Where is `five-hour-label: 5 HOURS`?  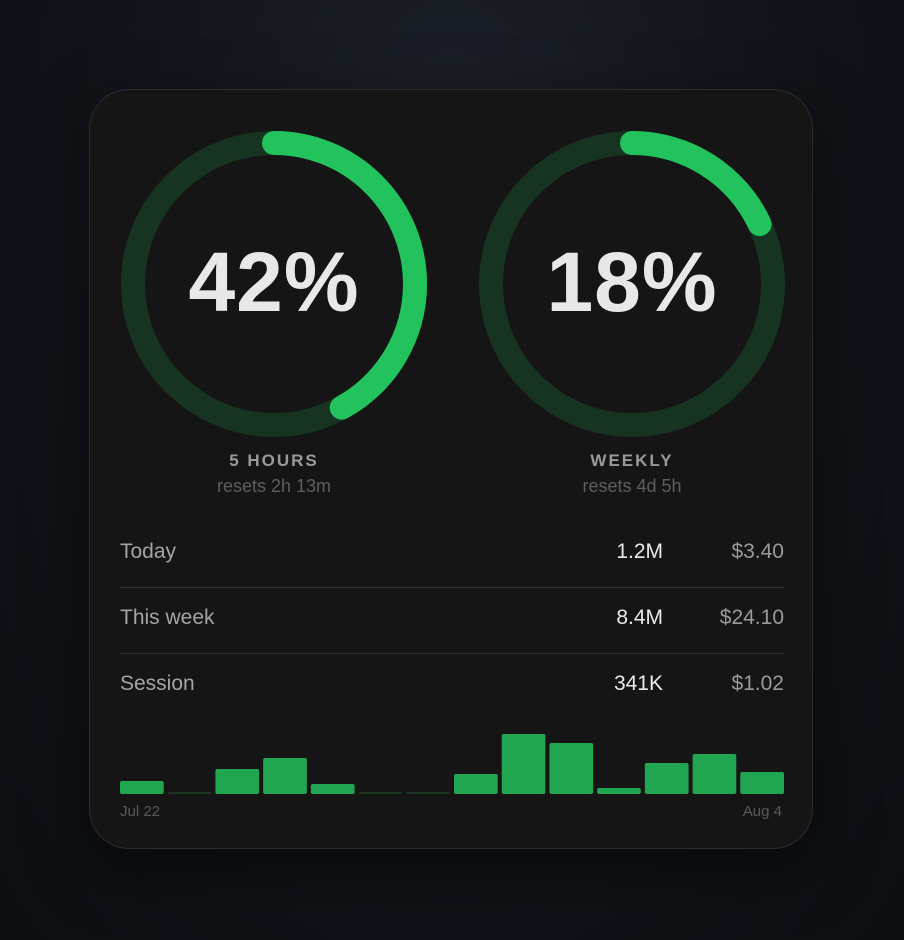 five-hour-label: 5 HOURS is located at coordinates (274, 460).